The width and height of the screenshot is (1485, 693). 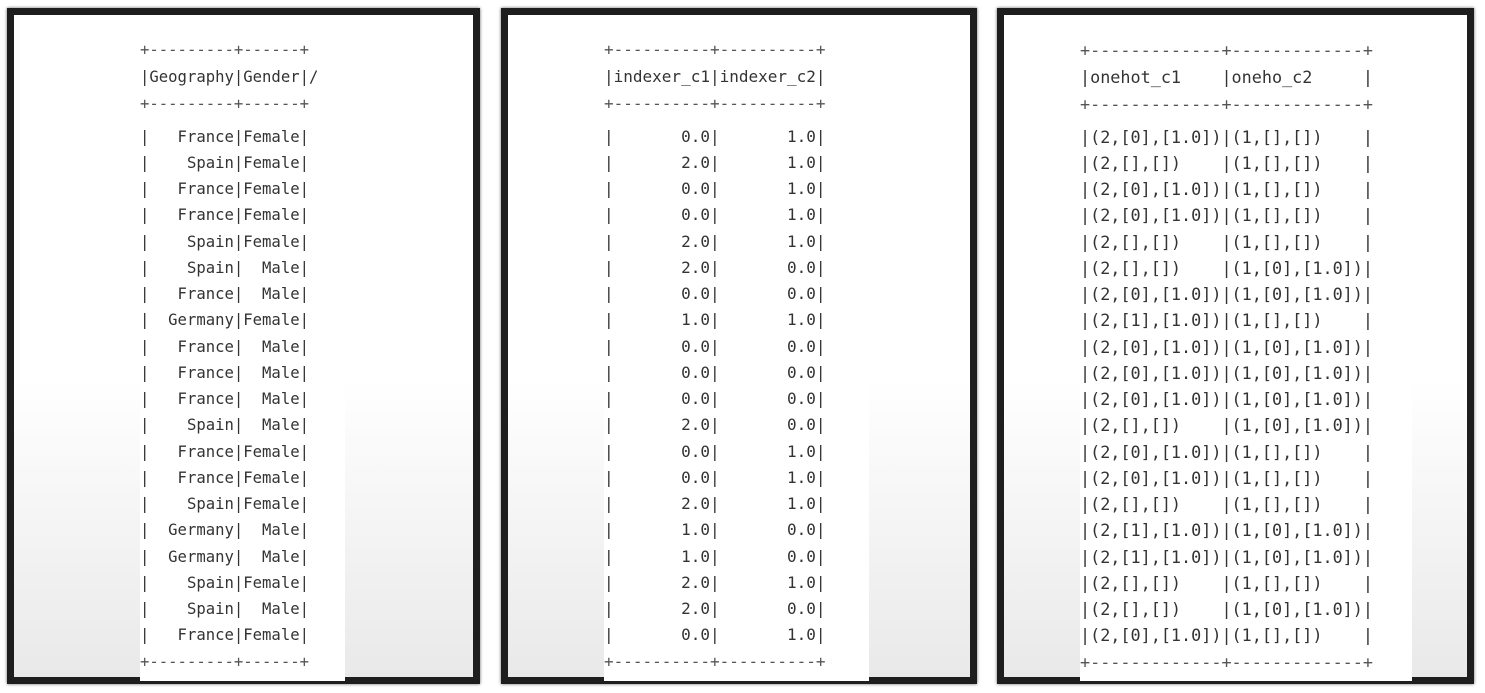 What do you see at coordinates (224, 320) in the screenshot?
I see `table-row: | Germany|Female|` at bounding box center [224, 320].